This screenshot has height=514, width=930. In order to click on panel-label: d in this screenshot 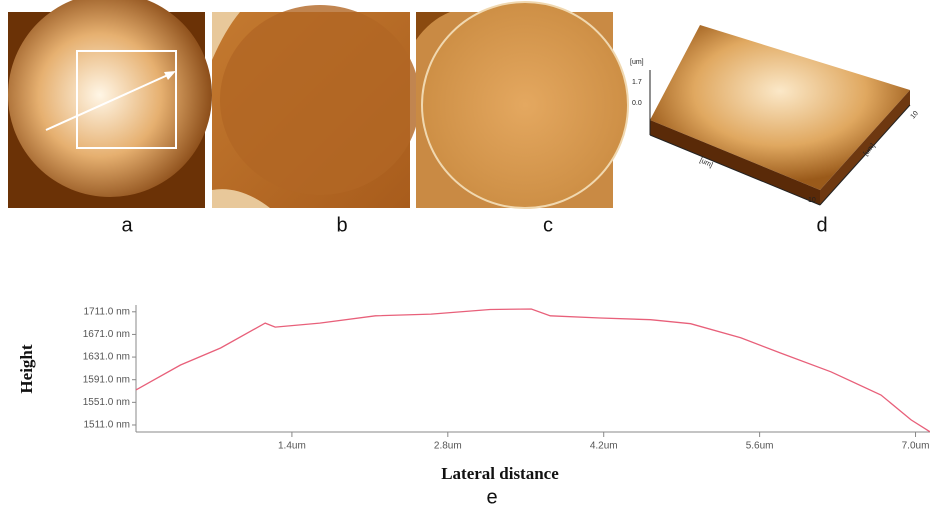, I will do `click(821, 225)`.